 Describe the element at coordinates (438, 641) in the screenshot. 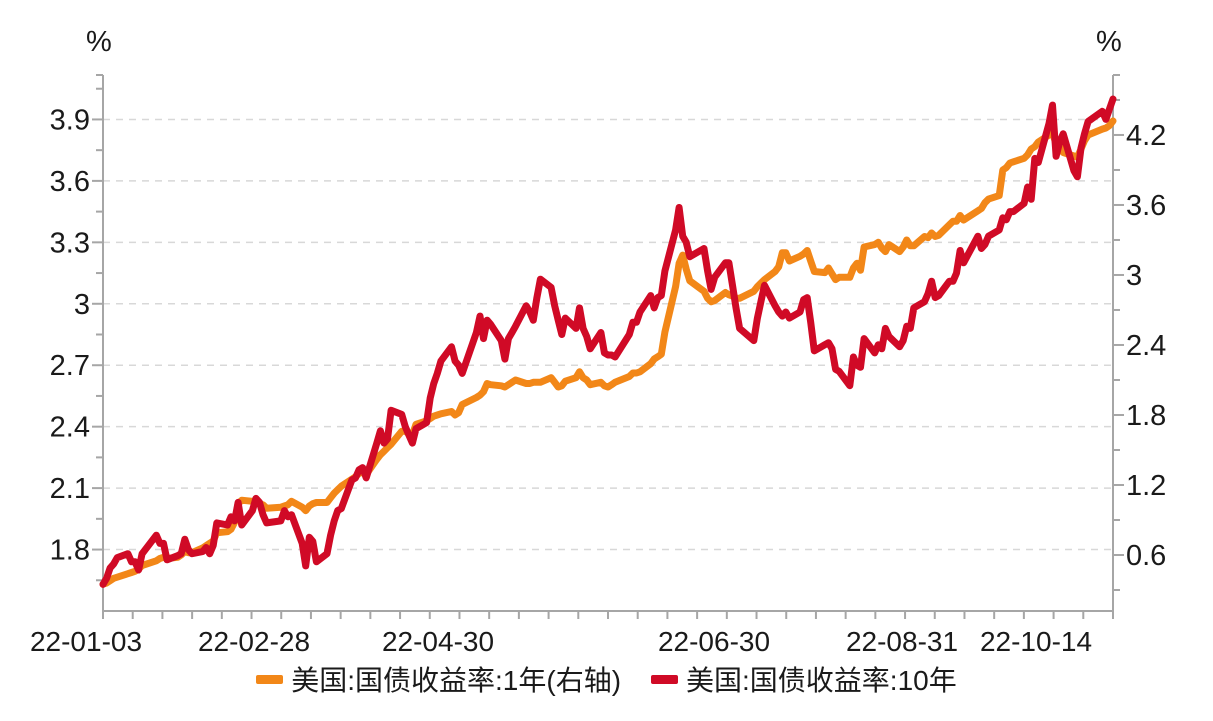

I see `x-tick-label: 22-04-30` at that location.